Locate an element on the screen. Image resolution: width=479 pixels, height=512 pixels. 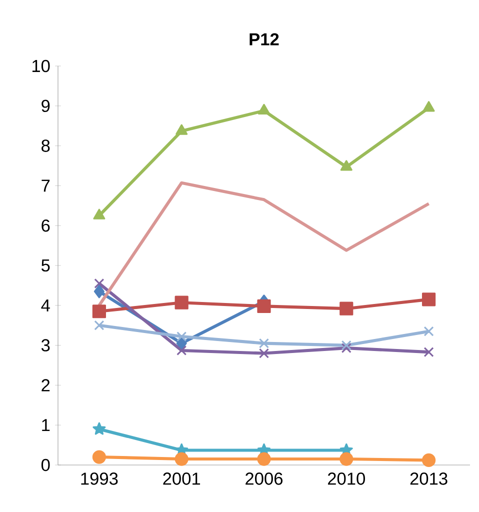
x-tick-label: 2001 is located at coordinates (181, 478).